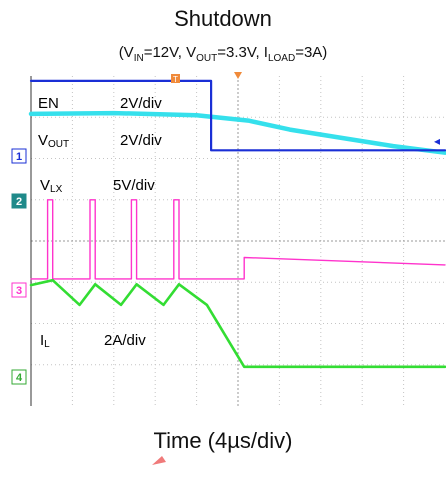  What do you see at coordinates (125, 340) in the screenshot?
I see `label-il-scale: 2A/div` at bounding box center [125, 340].